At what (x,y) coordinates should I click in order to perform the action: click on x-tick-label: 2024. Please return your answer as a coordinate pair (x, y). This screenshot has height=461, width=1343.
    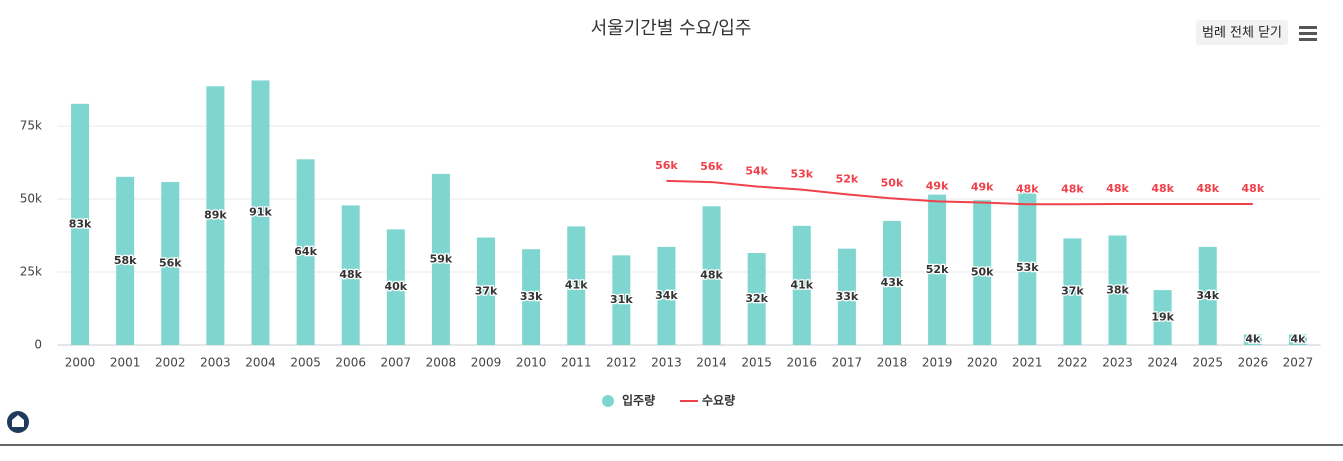
    Looking at the image, I should click on (1162, 363).